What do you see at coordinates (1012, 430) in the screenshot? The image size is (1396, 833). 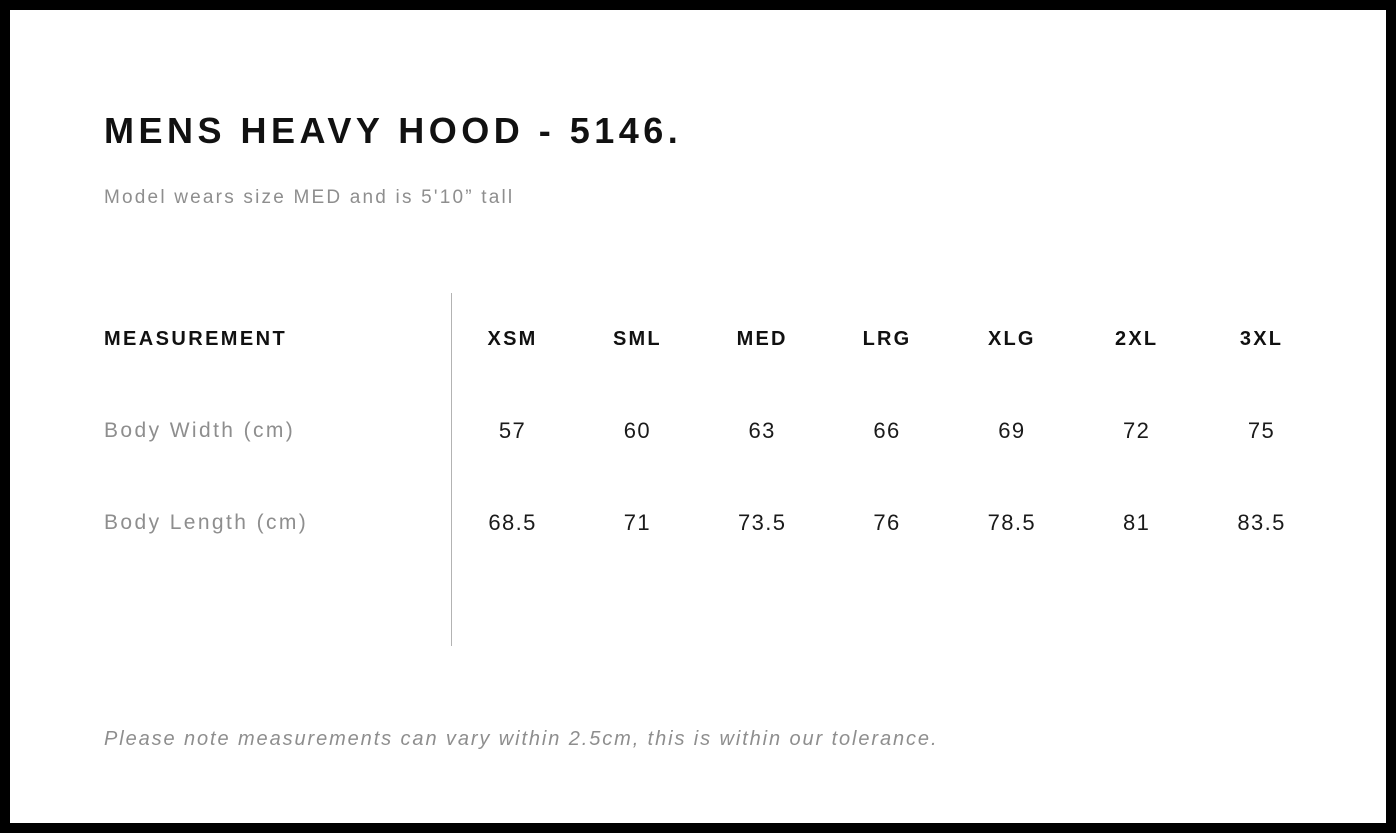 I see `cell-body-width-xlg: 69` at bounding box center [1012, 430].